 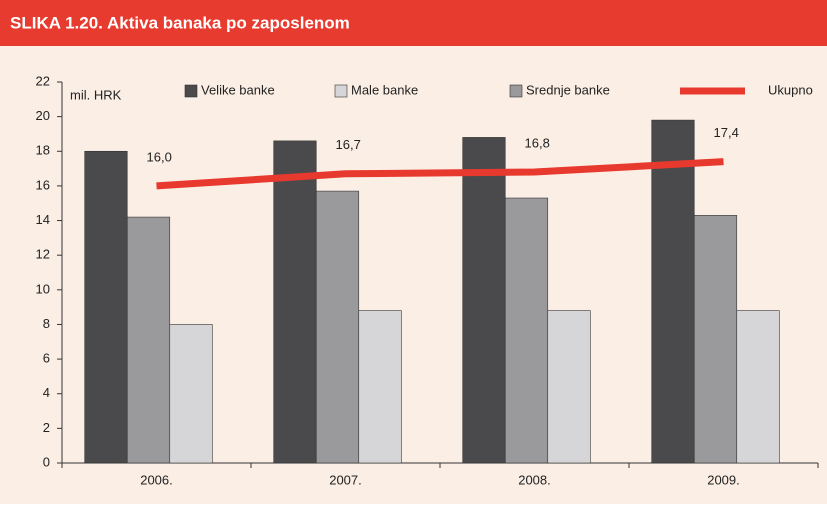 What do you see at coordinates (345, 479) in the screenshot?
I see `x-tick-label: 2007.` at bounding box center [345, 479].